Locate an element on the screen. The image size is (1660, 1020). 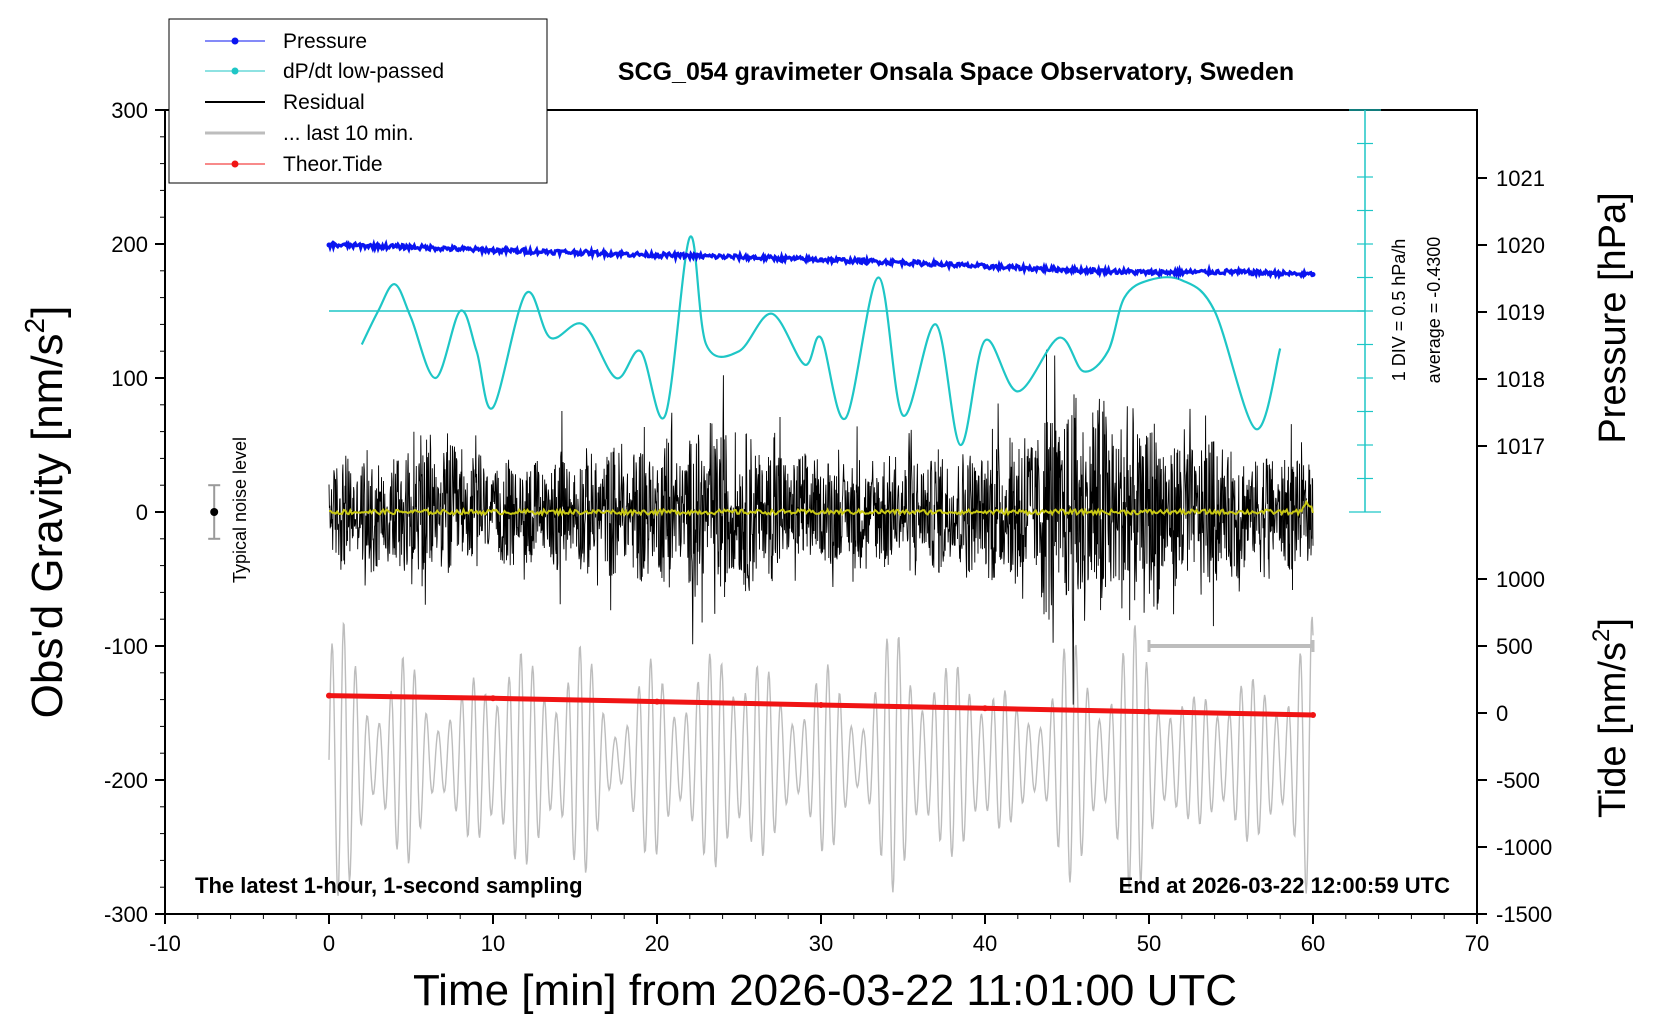
div-scale-label: 1 DIV = 0.5 hPa/h is located at coordinates (1399, 310).